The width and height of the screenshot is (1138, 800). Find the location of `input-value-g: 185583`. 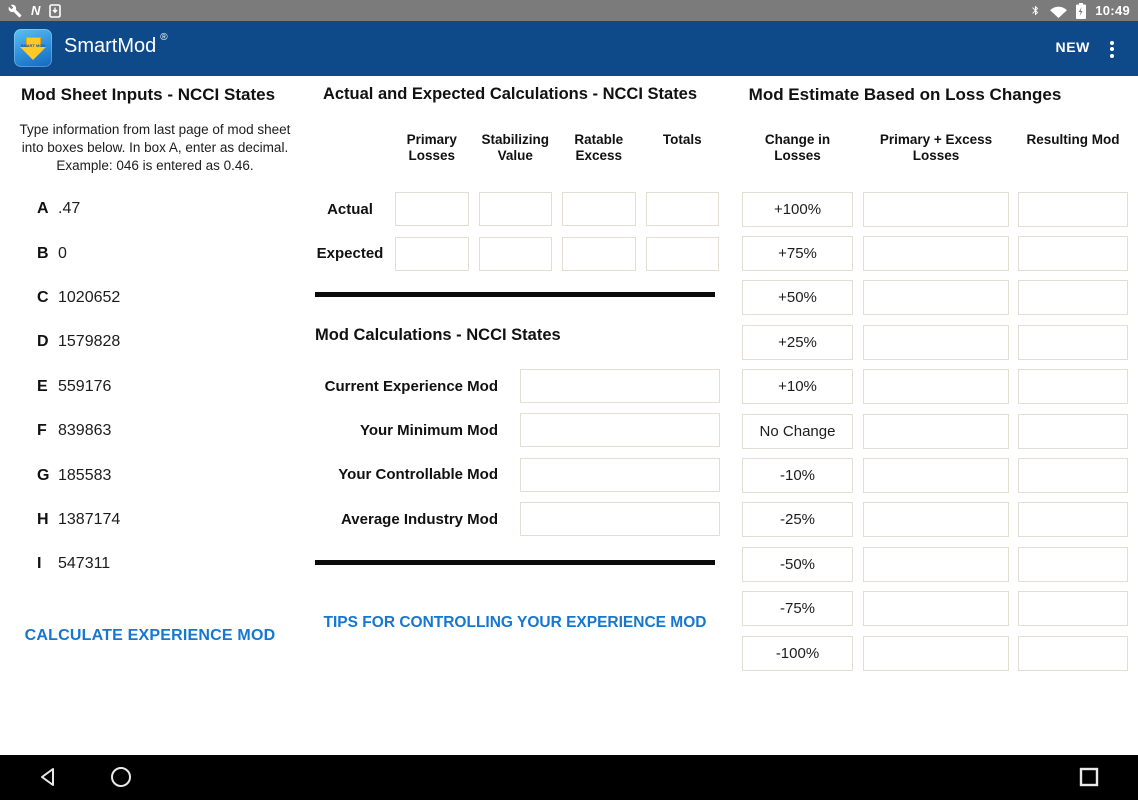

input-value-g: 185583 is located at coordinates (85, 475).